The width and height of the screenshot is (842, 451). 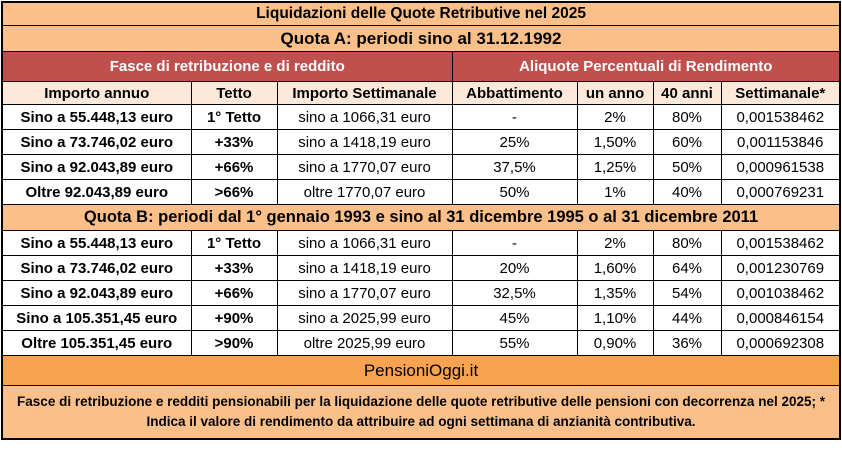 I want to click on cell-un-anno: 1,25%, so click(x=615, y=167).